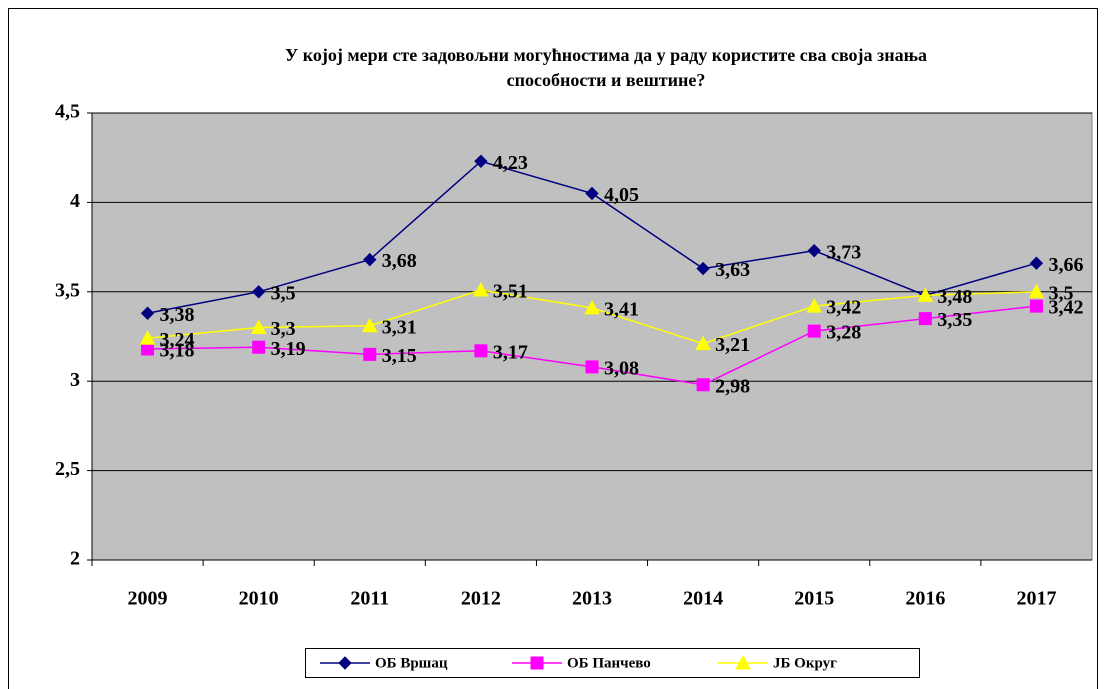 The image size is (1106, 689). I want to click on x-tick-label: 2013, so click(592, 599).